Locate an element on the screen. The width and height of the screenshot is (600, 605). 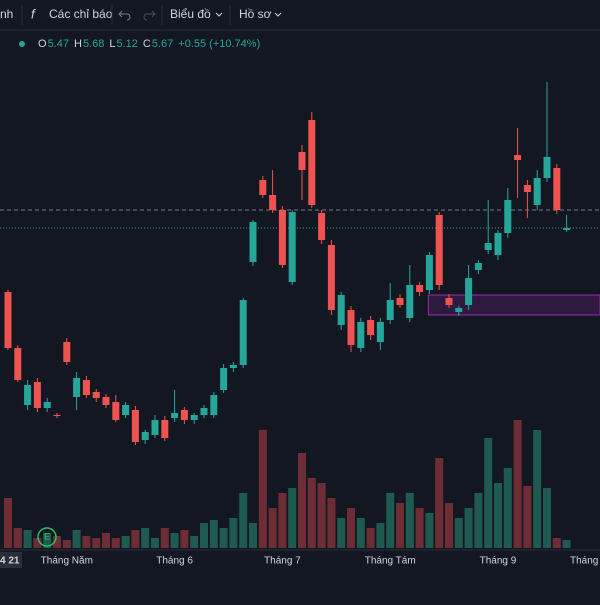
x-tick-label: Tháng 6 is located at coordinates (174, 561).